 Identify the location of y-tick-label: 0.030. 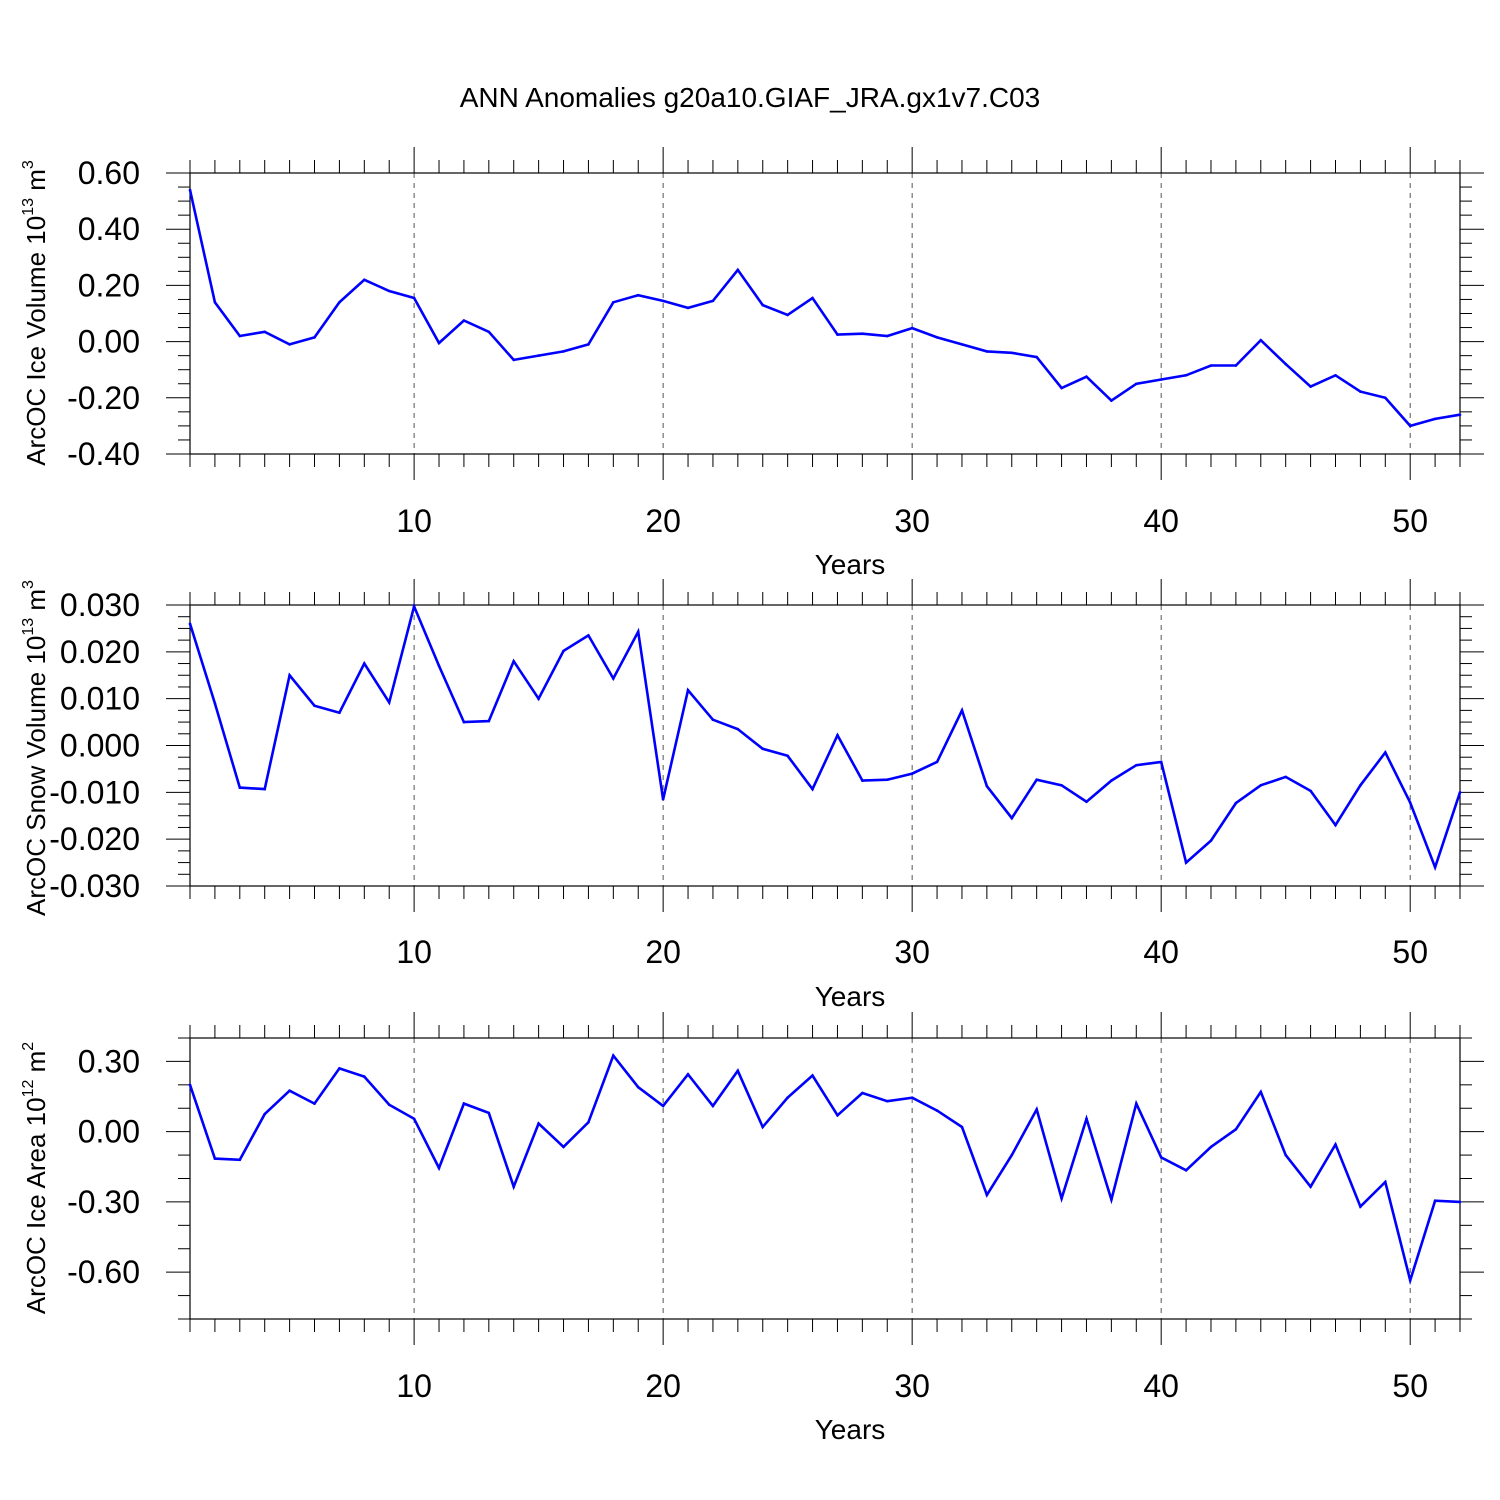
(100, 605).